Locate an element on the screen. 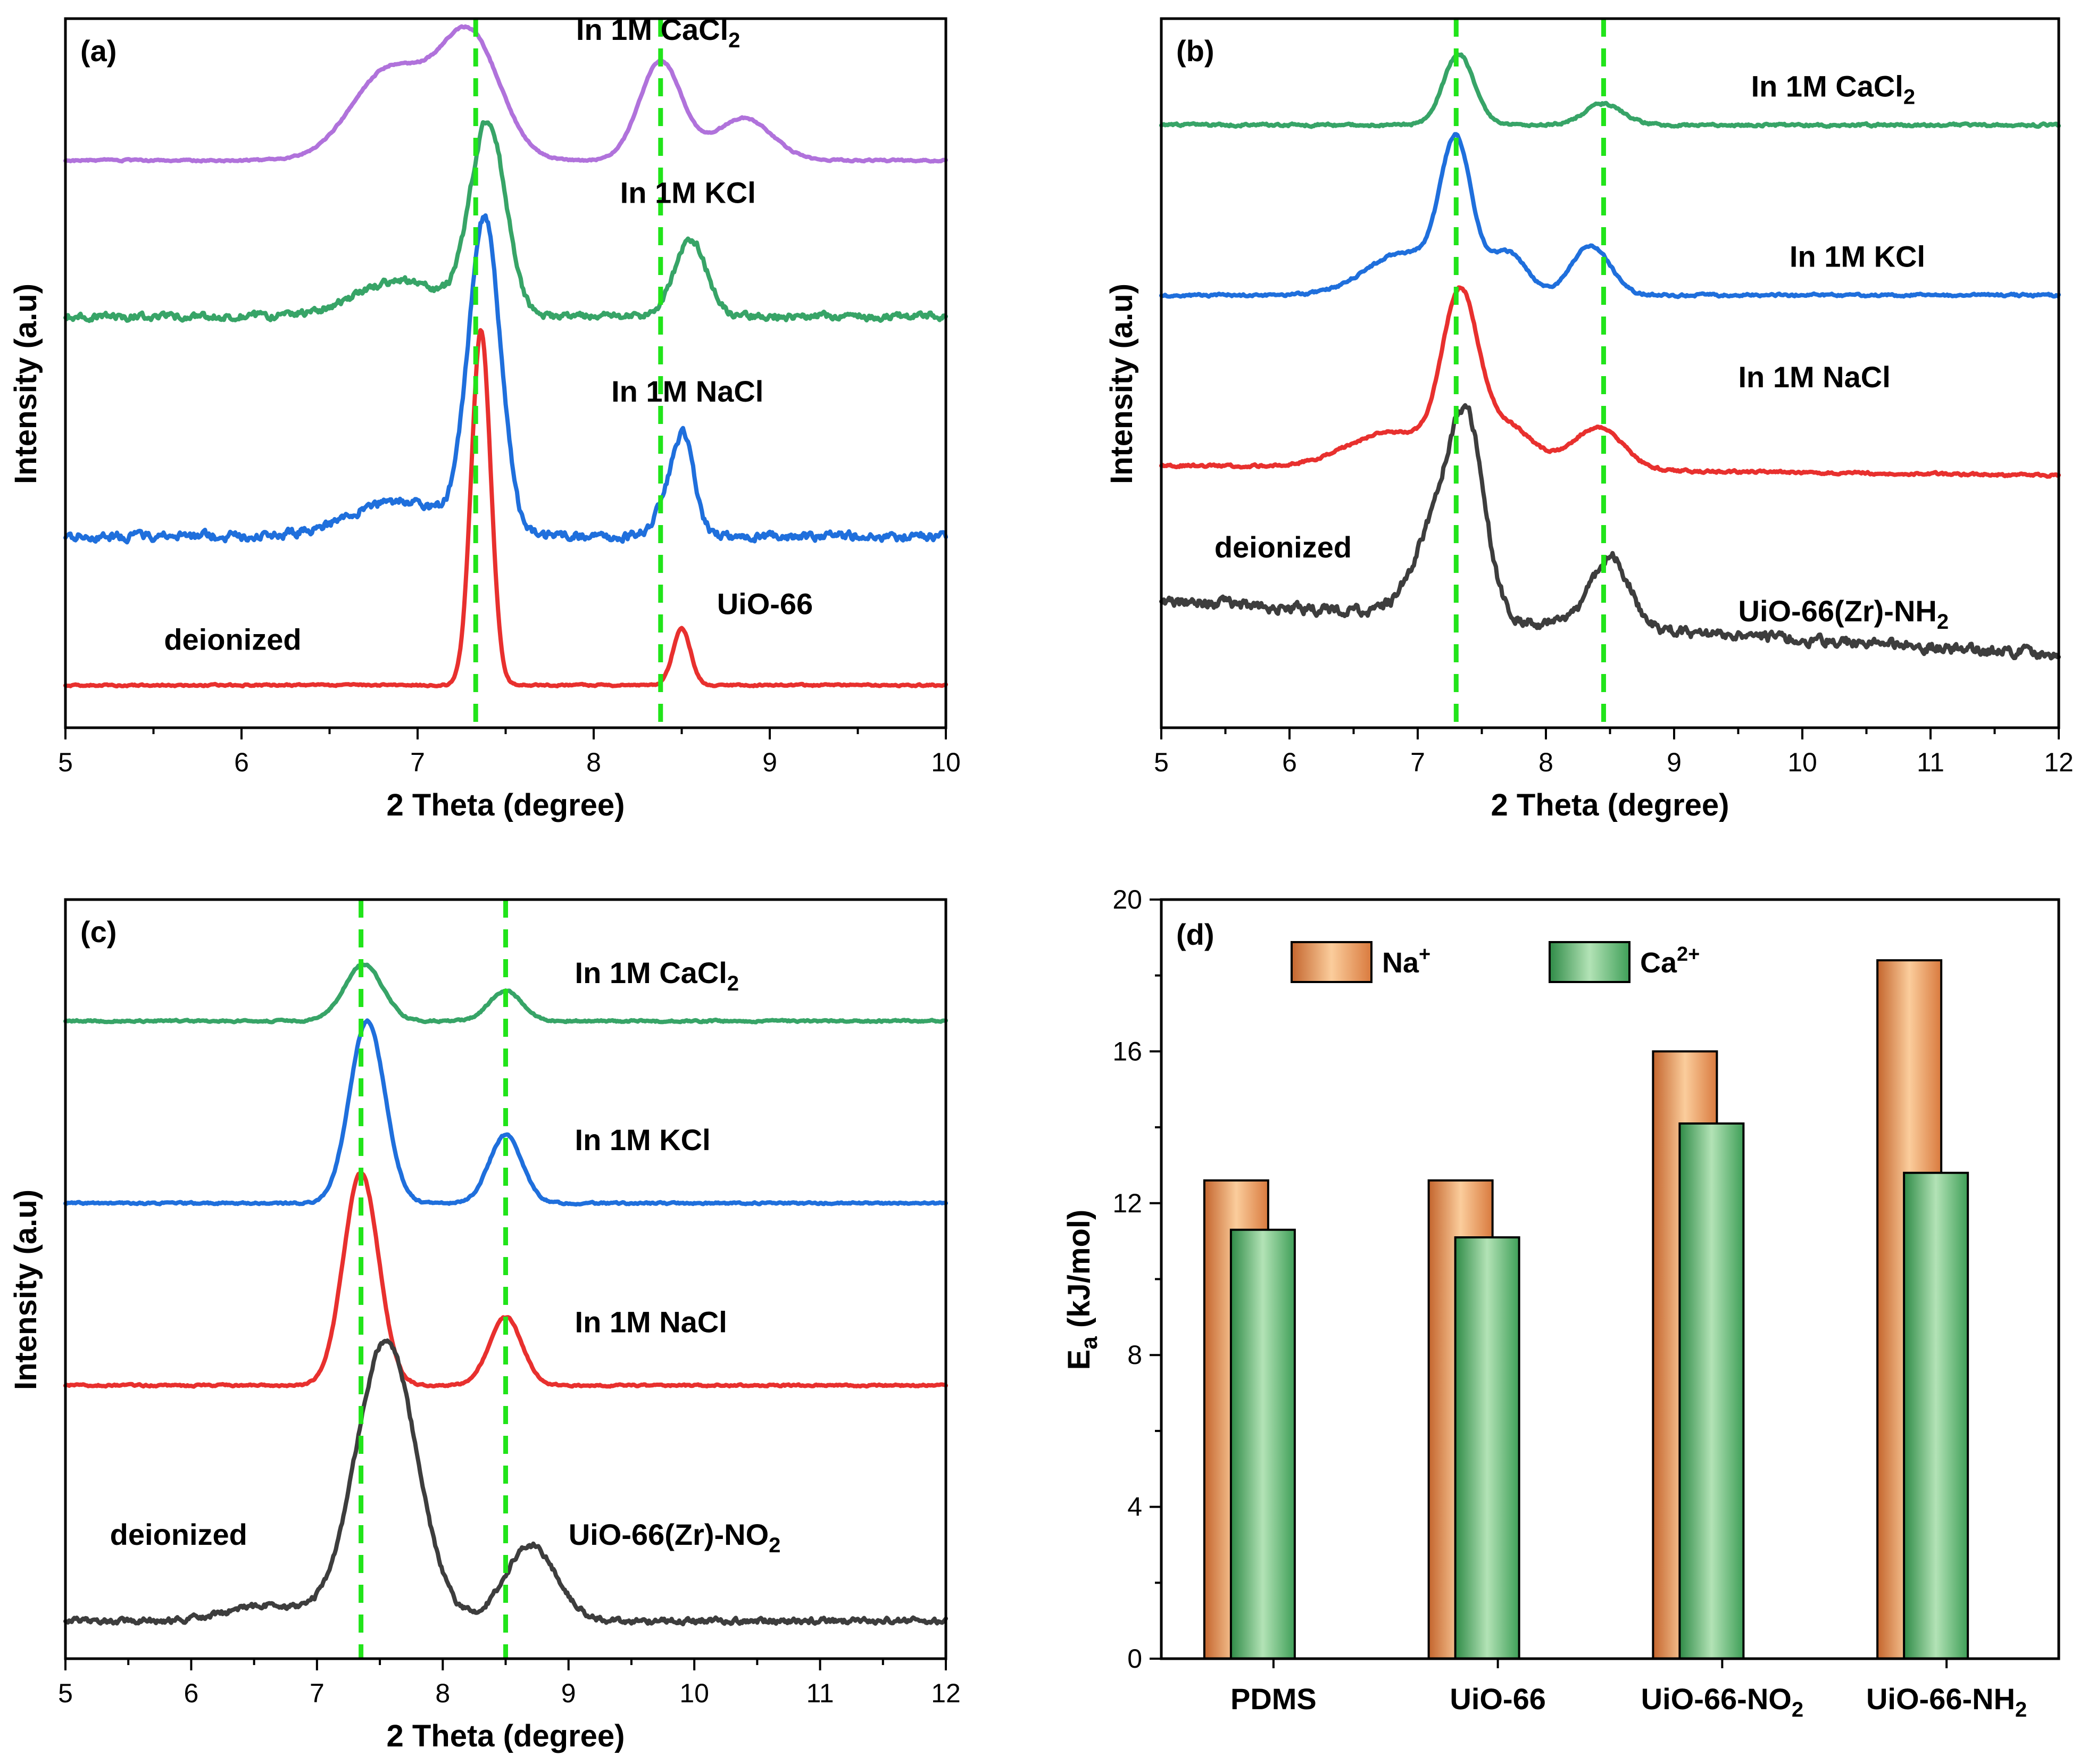  category-label: PDMS is located at coordinates (1273, 1699).